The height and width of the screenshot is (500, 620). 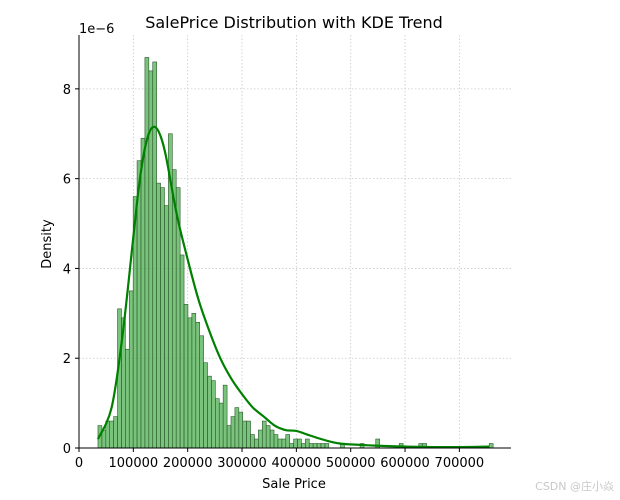 What do you see at coordinates (67, 449) in the screenshot?
I see `y-tick-label: 0` at bounding box center [67, 449].